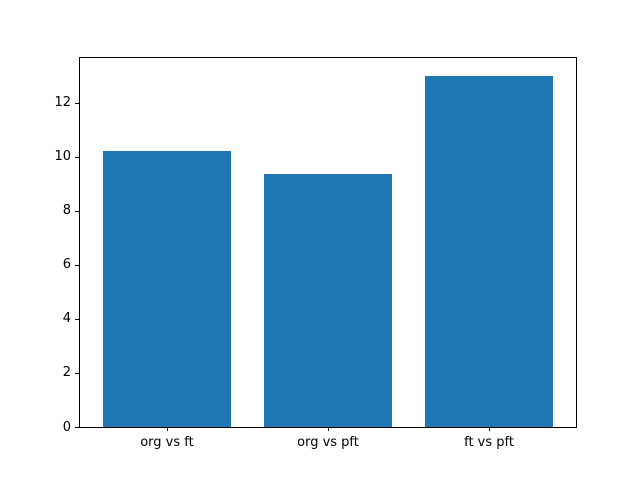 The image size is (640, 480). What do you see at coordinates (66, 373) in the screenshot?
I see `y-tick-label: 2` at bounding box center [66, 373].